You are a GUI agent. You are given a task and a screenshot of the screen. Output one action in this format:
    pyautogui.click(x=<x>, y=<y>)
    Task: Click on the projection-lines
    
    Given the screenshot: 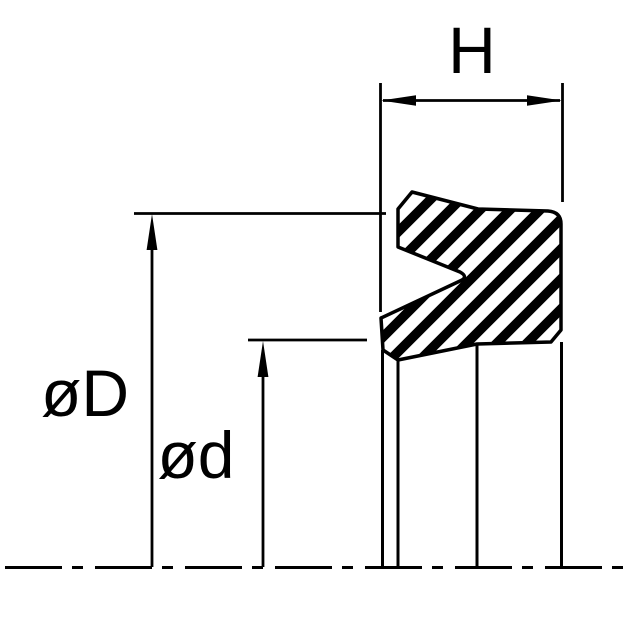 What is the action you would take?
    pyautogui.click(x=472, y=454)
    